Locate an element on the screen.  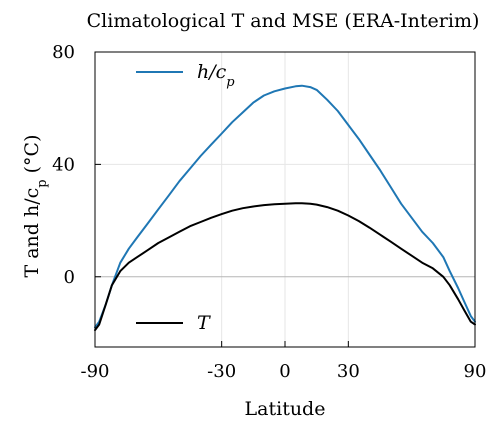
legend-label-t: T is located at coordinates (204, 323).